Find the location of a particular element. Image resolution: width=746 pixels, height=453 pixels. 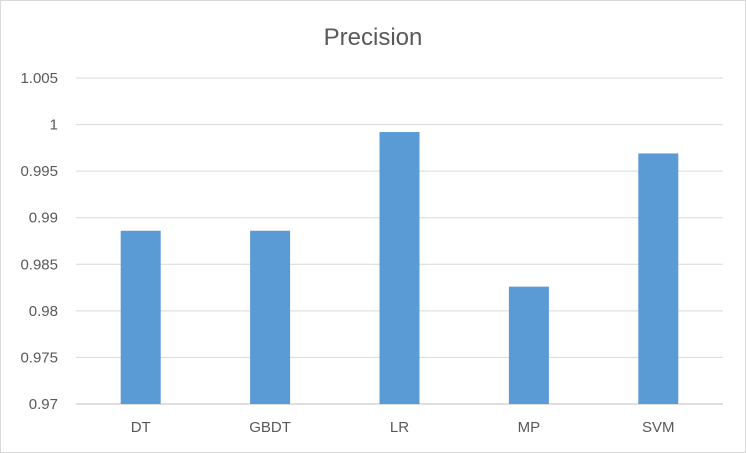

x-axis-labels: DT GBDT LR MP SVM is located at coordinates (403, 427).